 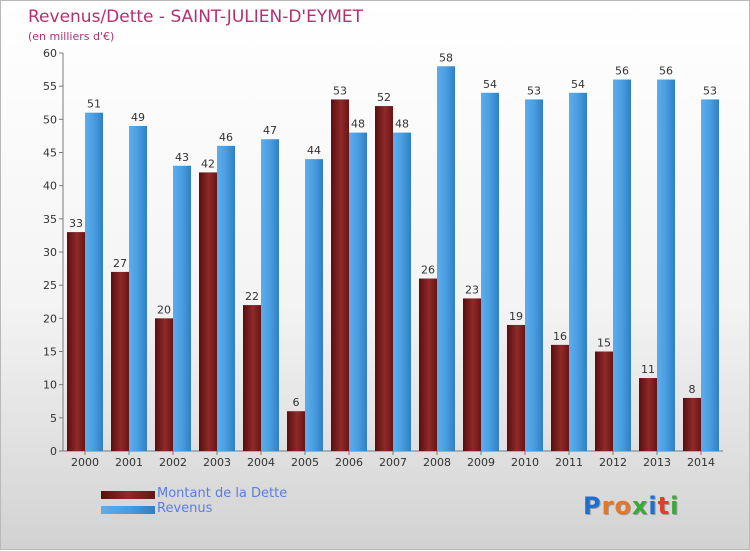 I want to click on bar-label-revenus: 47, so click(x=270, y=130).